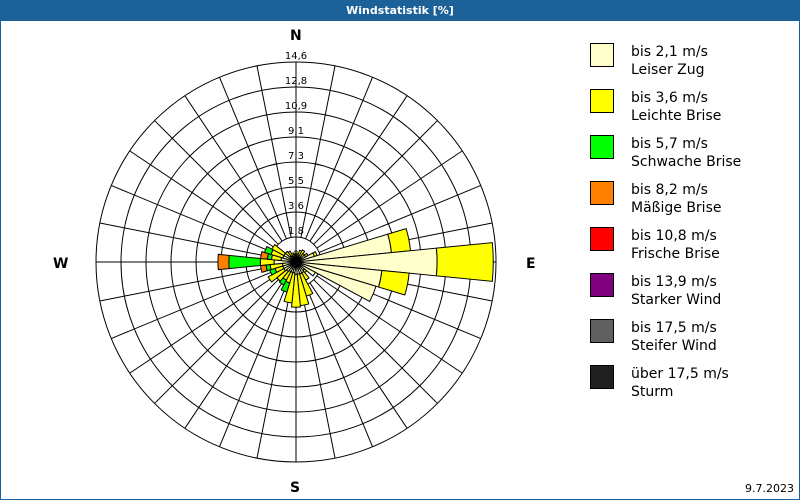  I want to click on compass-east-label: E, so click(531, 264).